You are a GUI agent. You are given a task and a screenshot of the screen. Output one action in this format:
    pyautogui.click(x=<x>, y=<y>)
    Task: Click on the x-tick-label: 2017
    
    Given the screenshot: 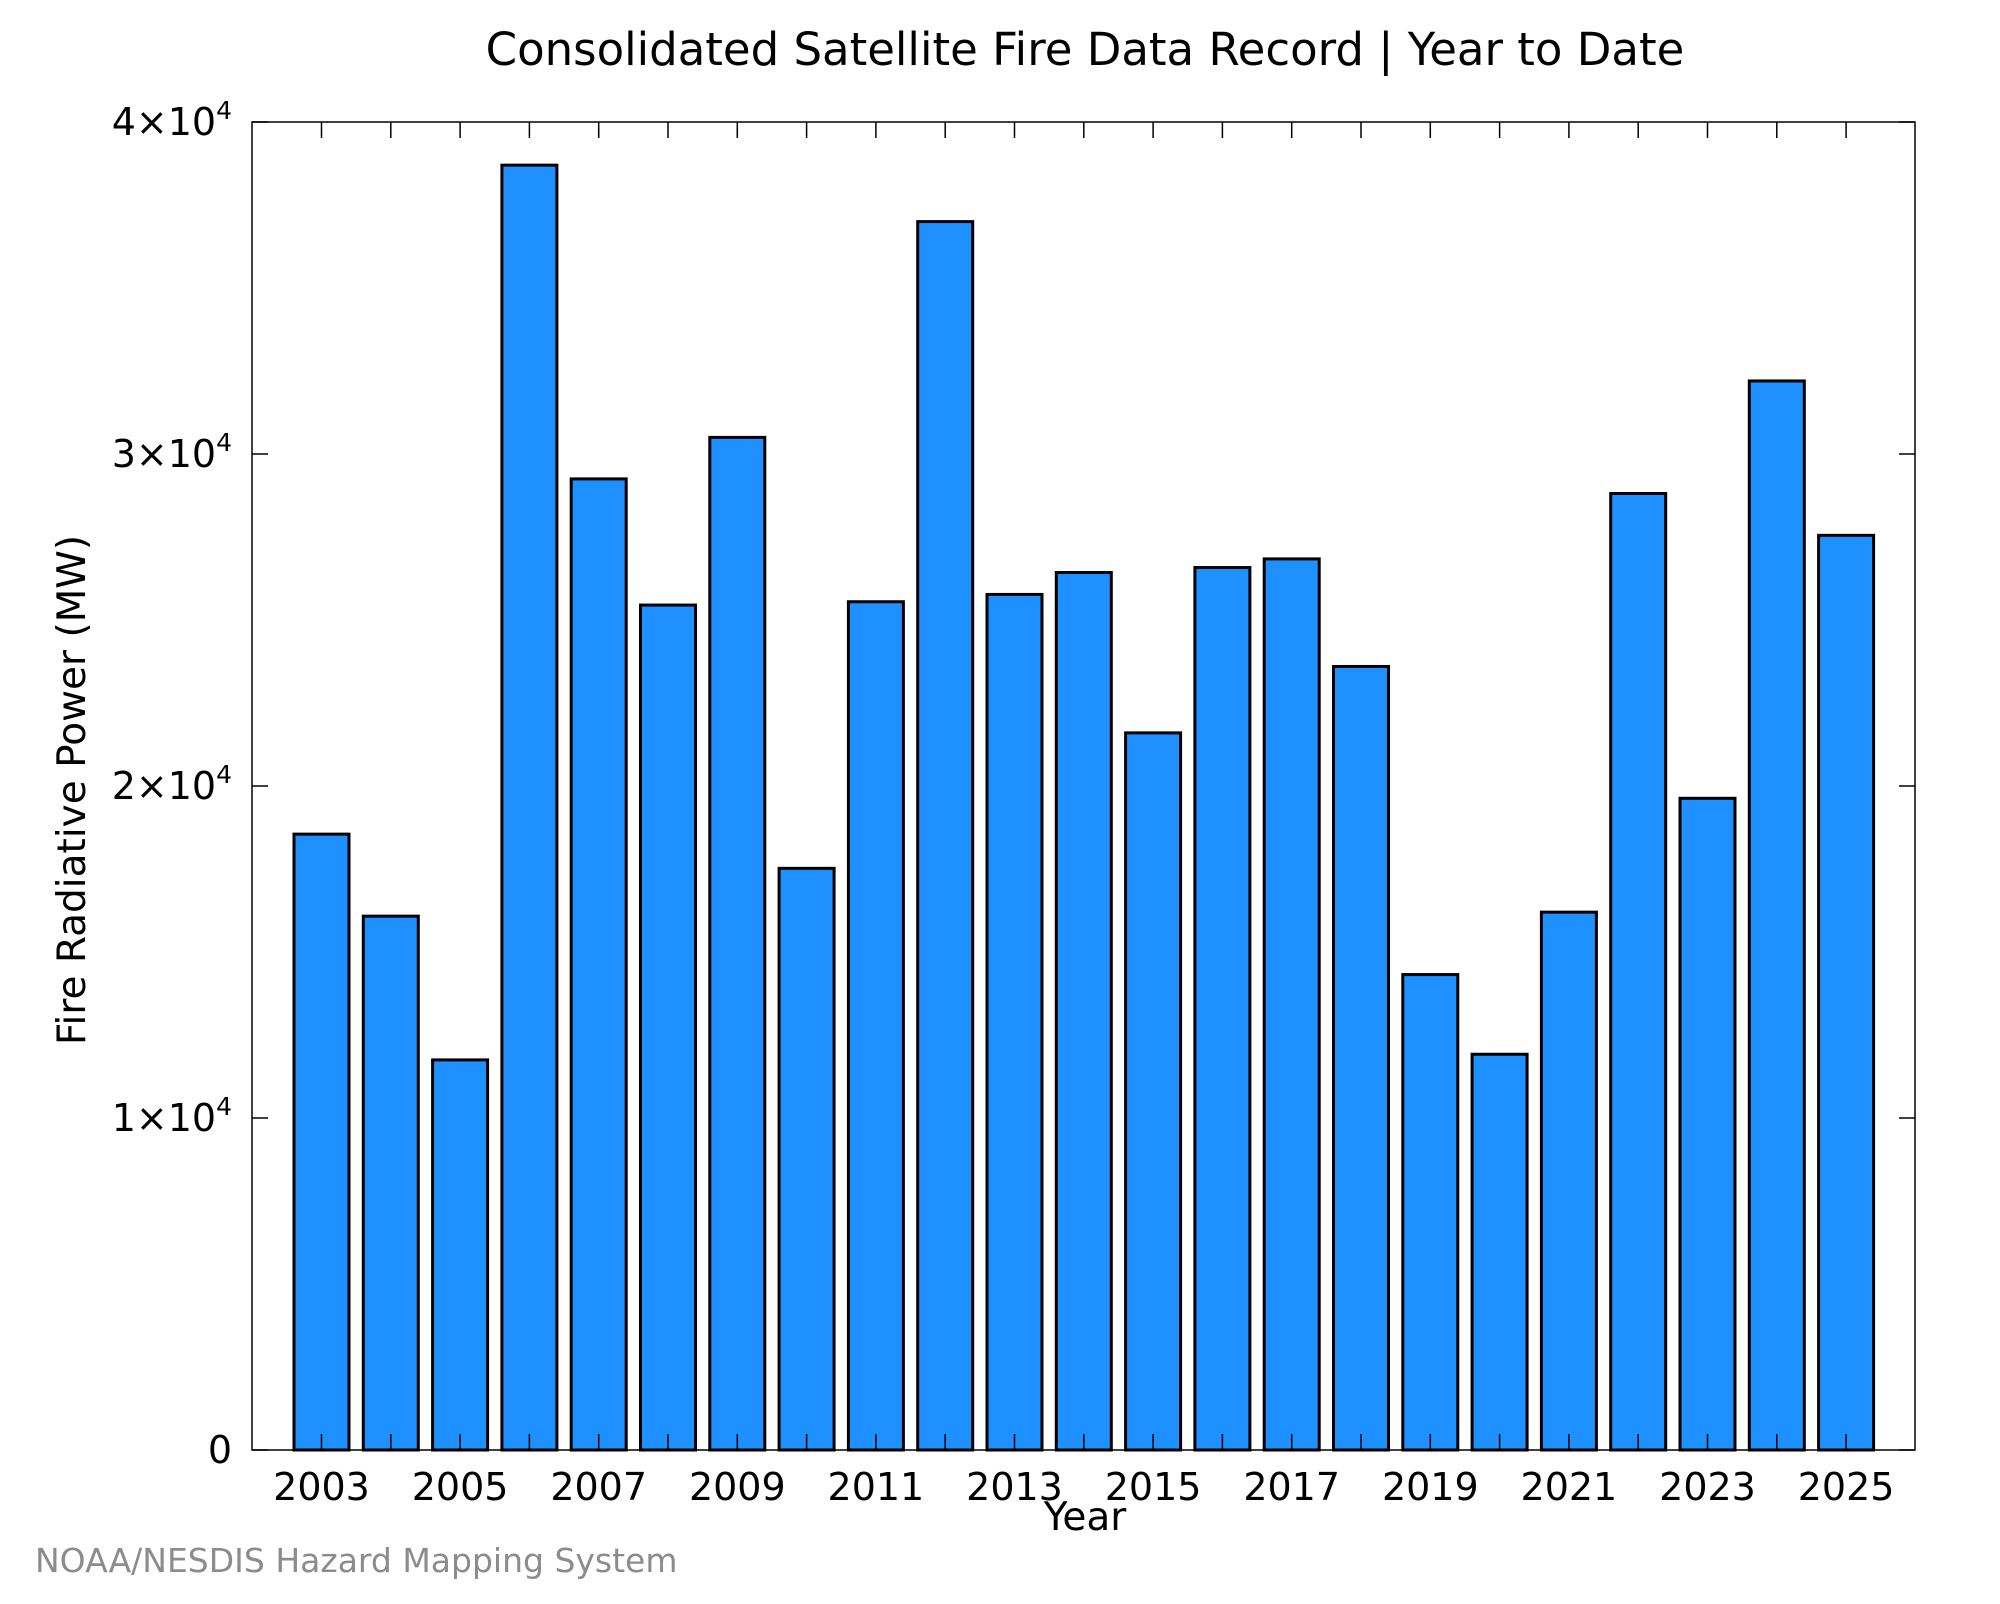 What is the action you would take?
    pyautogui.click(x=1291, y=1487)
    